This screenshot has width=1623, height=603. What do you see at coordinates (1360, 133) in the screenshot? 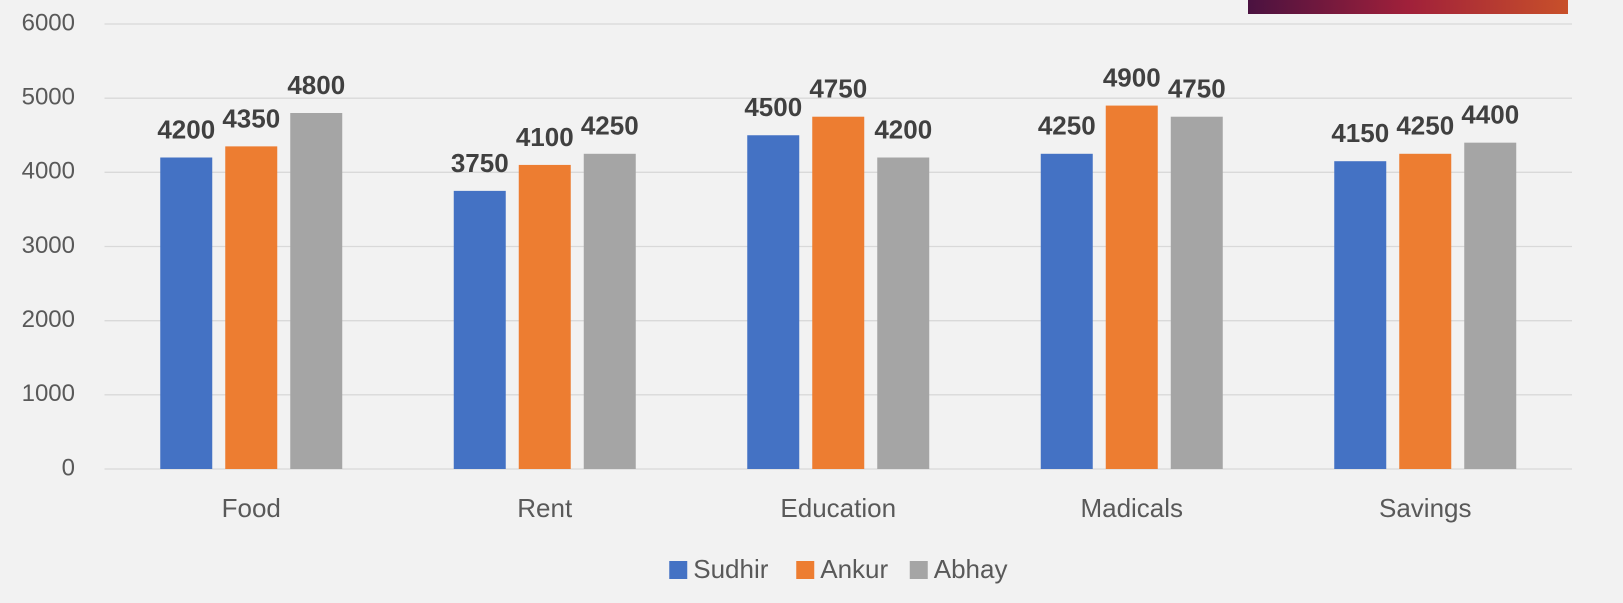
I see `data-label: 4150` at bounding box center [1360, 133].